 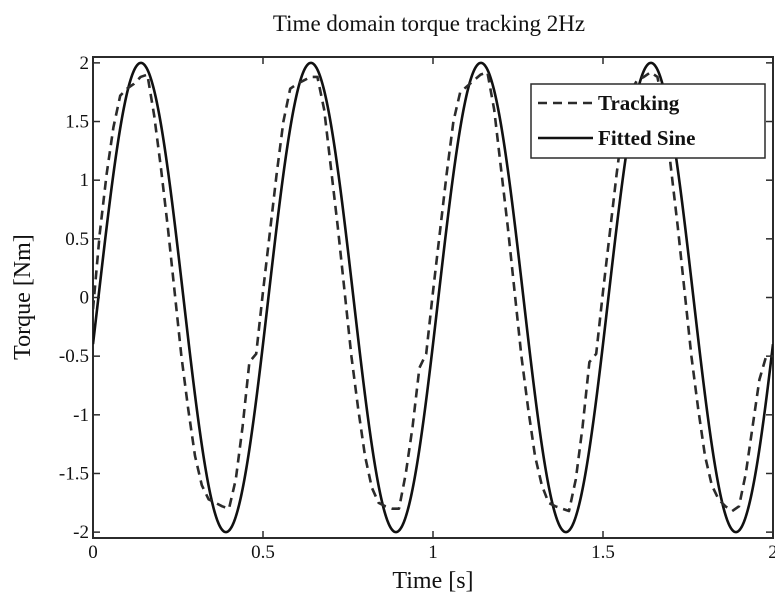 I want to click on x-tick-label: 2, so click(x=771, y=552).